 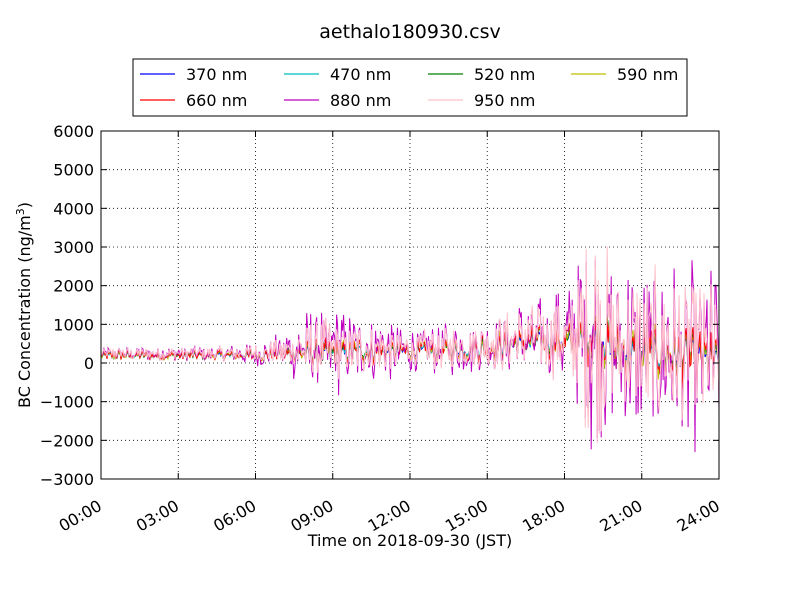 What do you see at coordinates (73, 286) in the screenshot?
I see `y-tick-label: 2000` at bounding box center [73, 286].